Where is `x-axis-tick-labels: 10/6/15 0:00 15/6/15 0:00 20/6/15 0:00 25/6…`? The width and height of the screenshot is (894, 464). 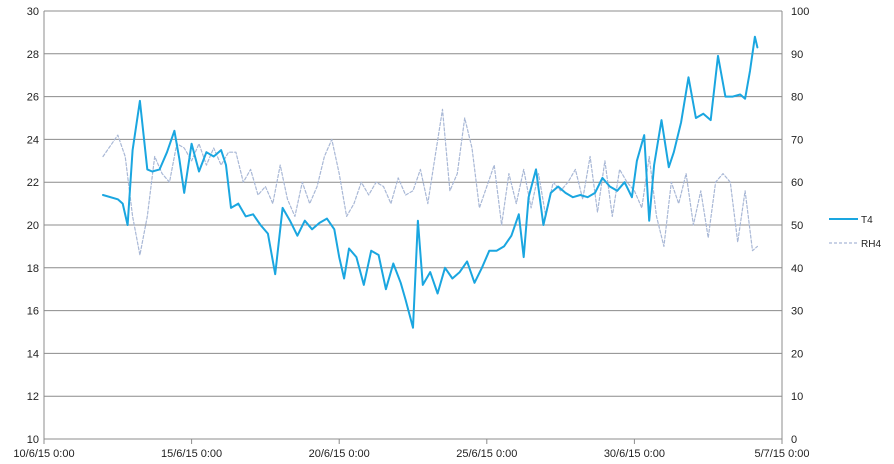 x-axis-tick-labels: 10/6/15 0:00 15/6/15 0:00 20/6/15 0:00 25/6… is located at coordinates (411, 454).